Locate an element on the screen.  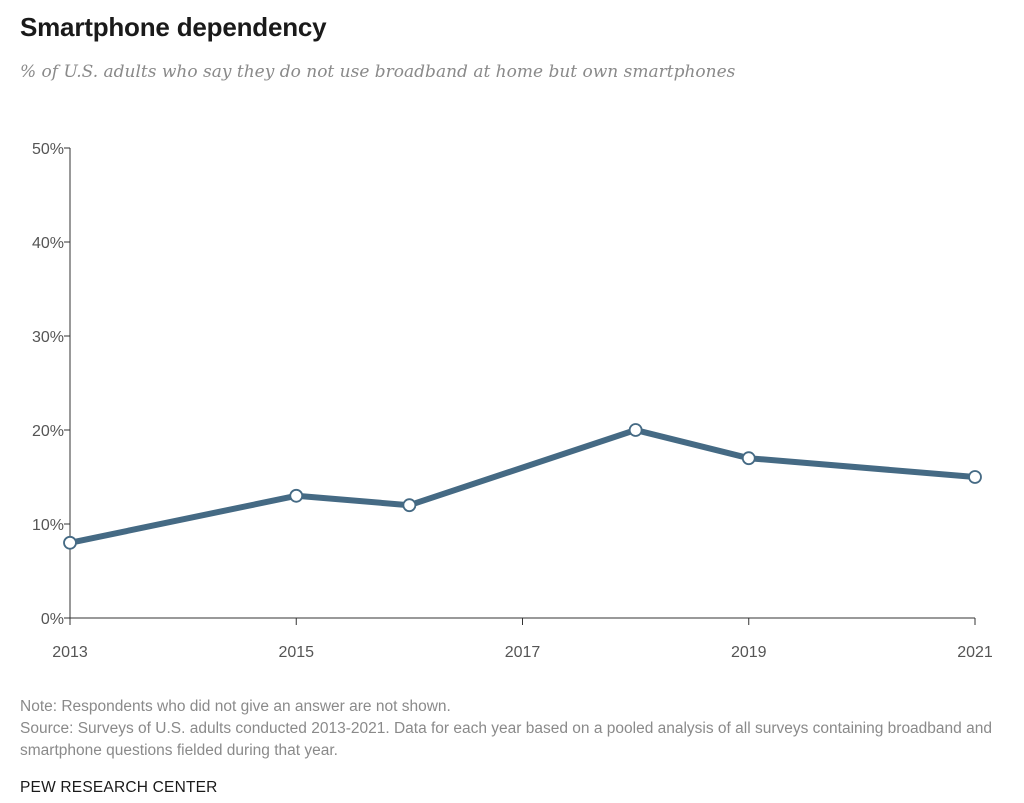
data-point-2021 is located at coordinates (975, 477).